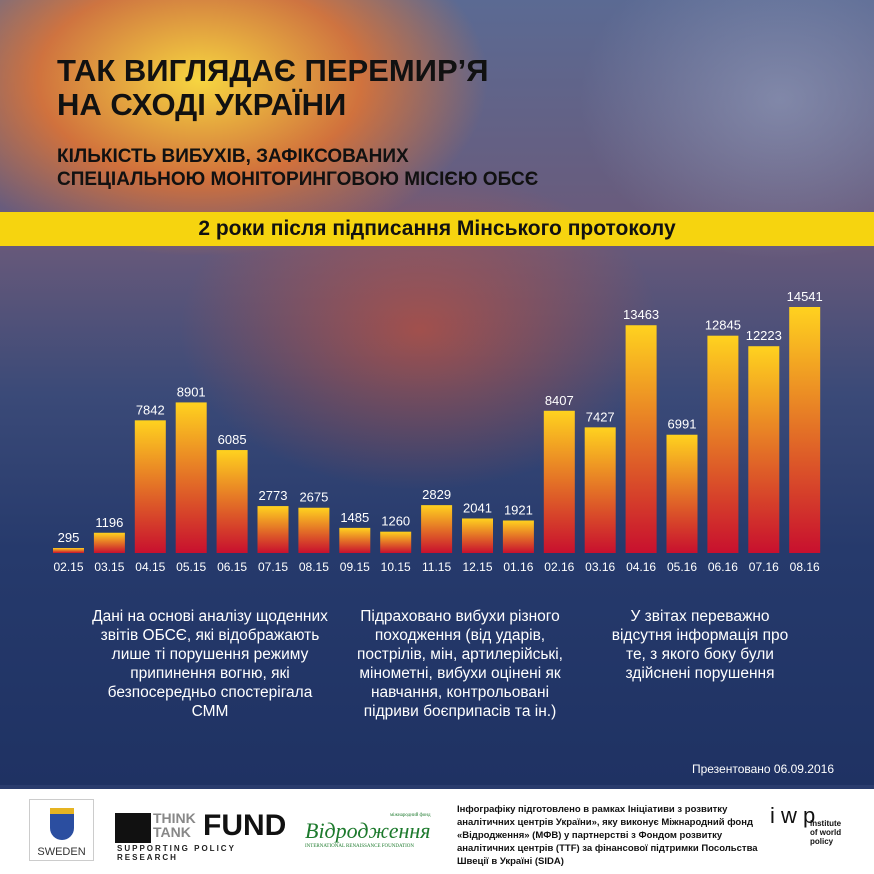 The image size is (874, 874). What do you see at coordinates (477, 507) in the screenshot?
I see `value-label: 2041` at bounding box center [477, 507].